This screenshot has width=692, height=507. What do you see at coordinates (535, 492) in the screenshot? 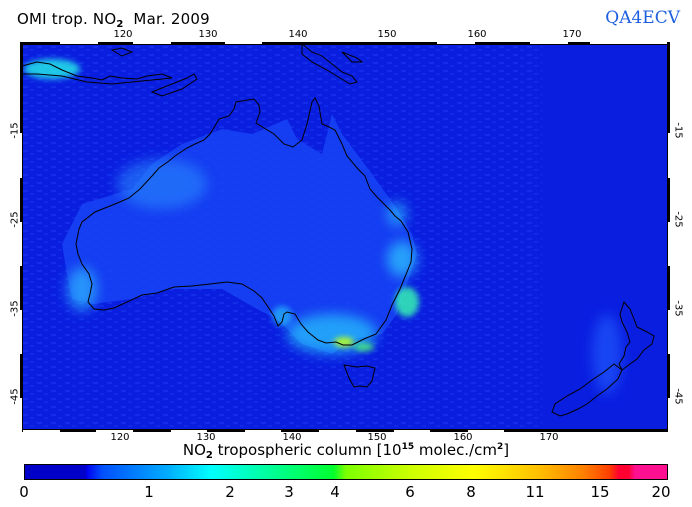
I see `colorbar-tick: 11` at bounding box center [535, 492].